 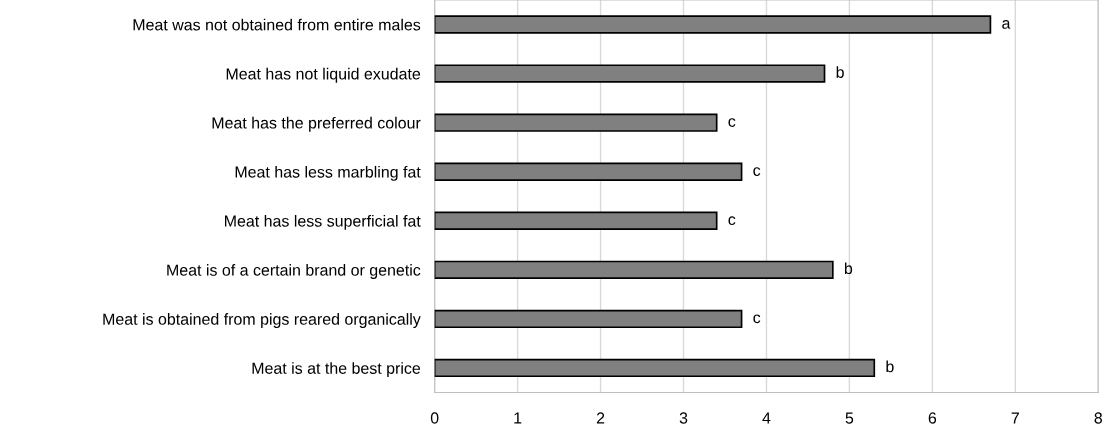 I want to click on y-tick-label: Meat is of a certain brand or genetic, so click(x=294, y=271).